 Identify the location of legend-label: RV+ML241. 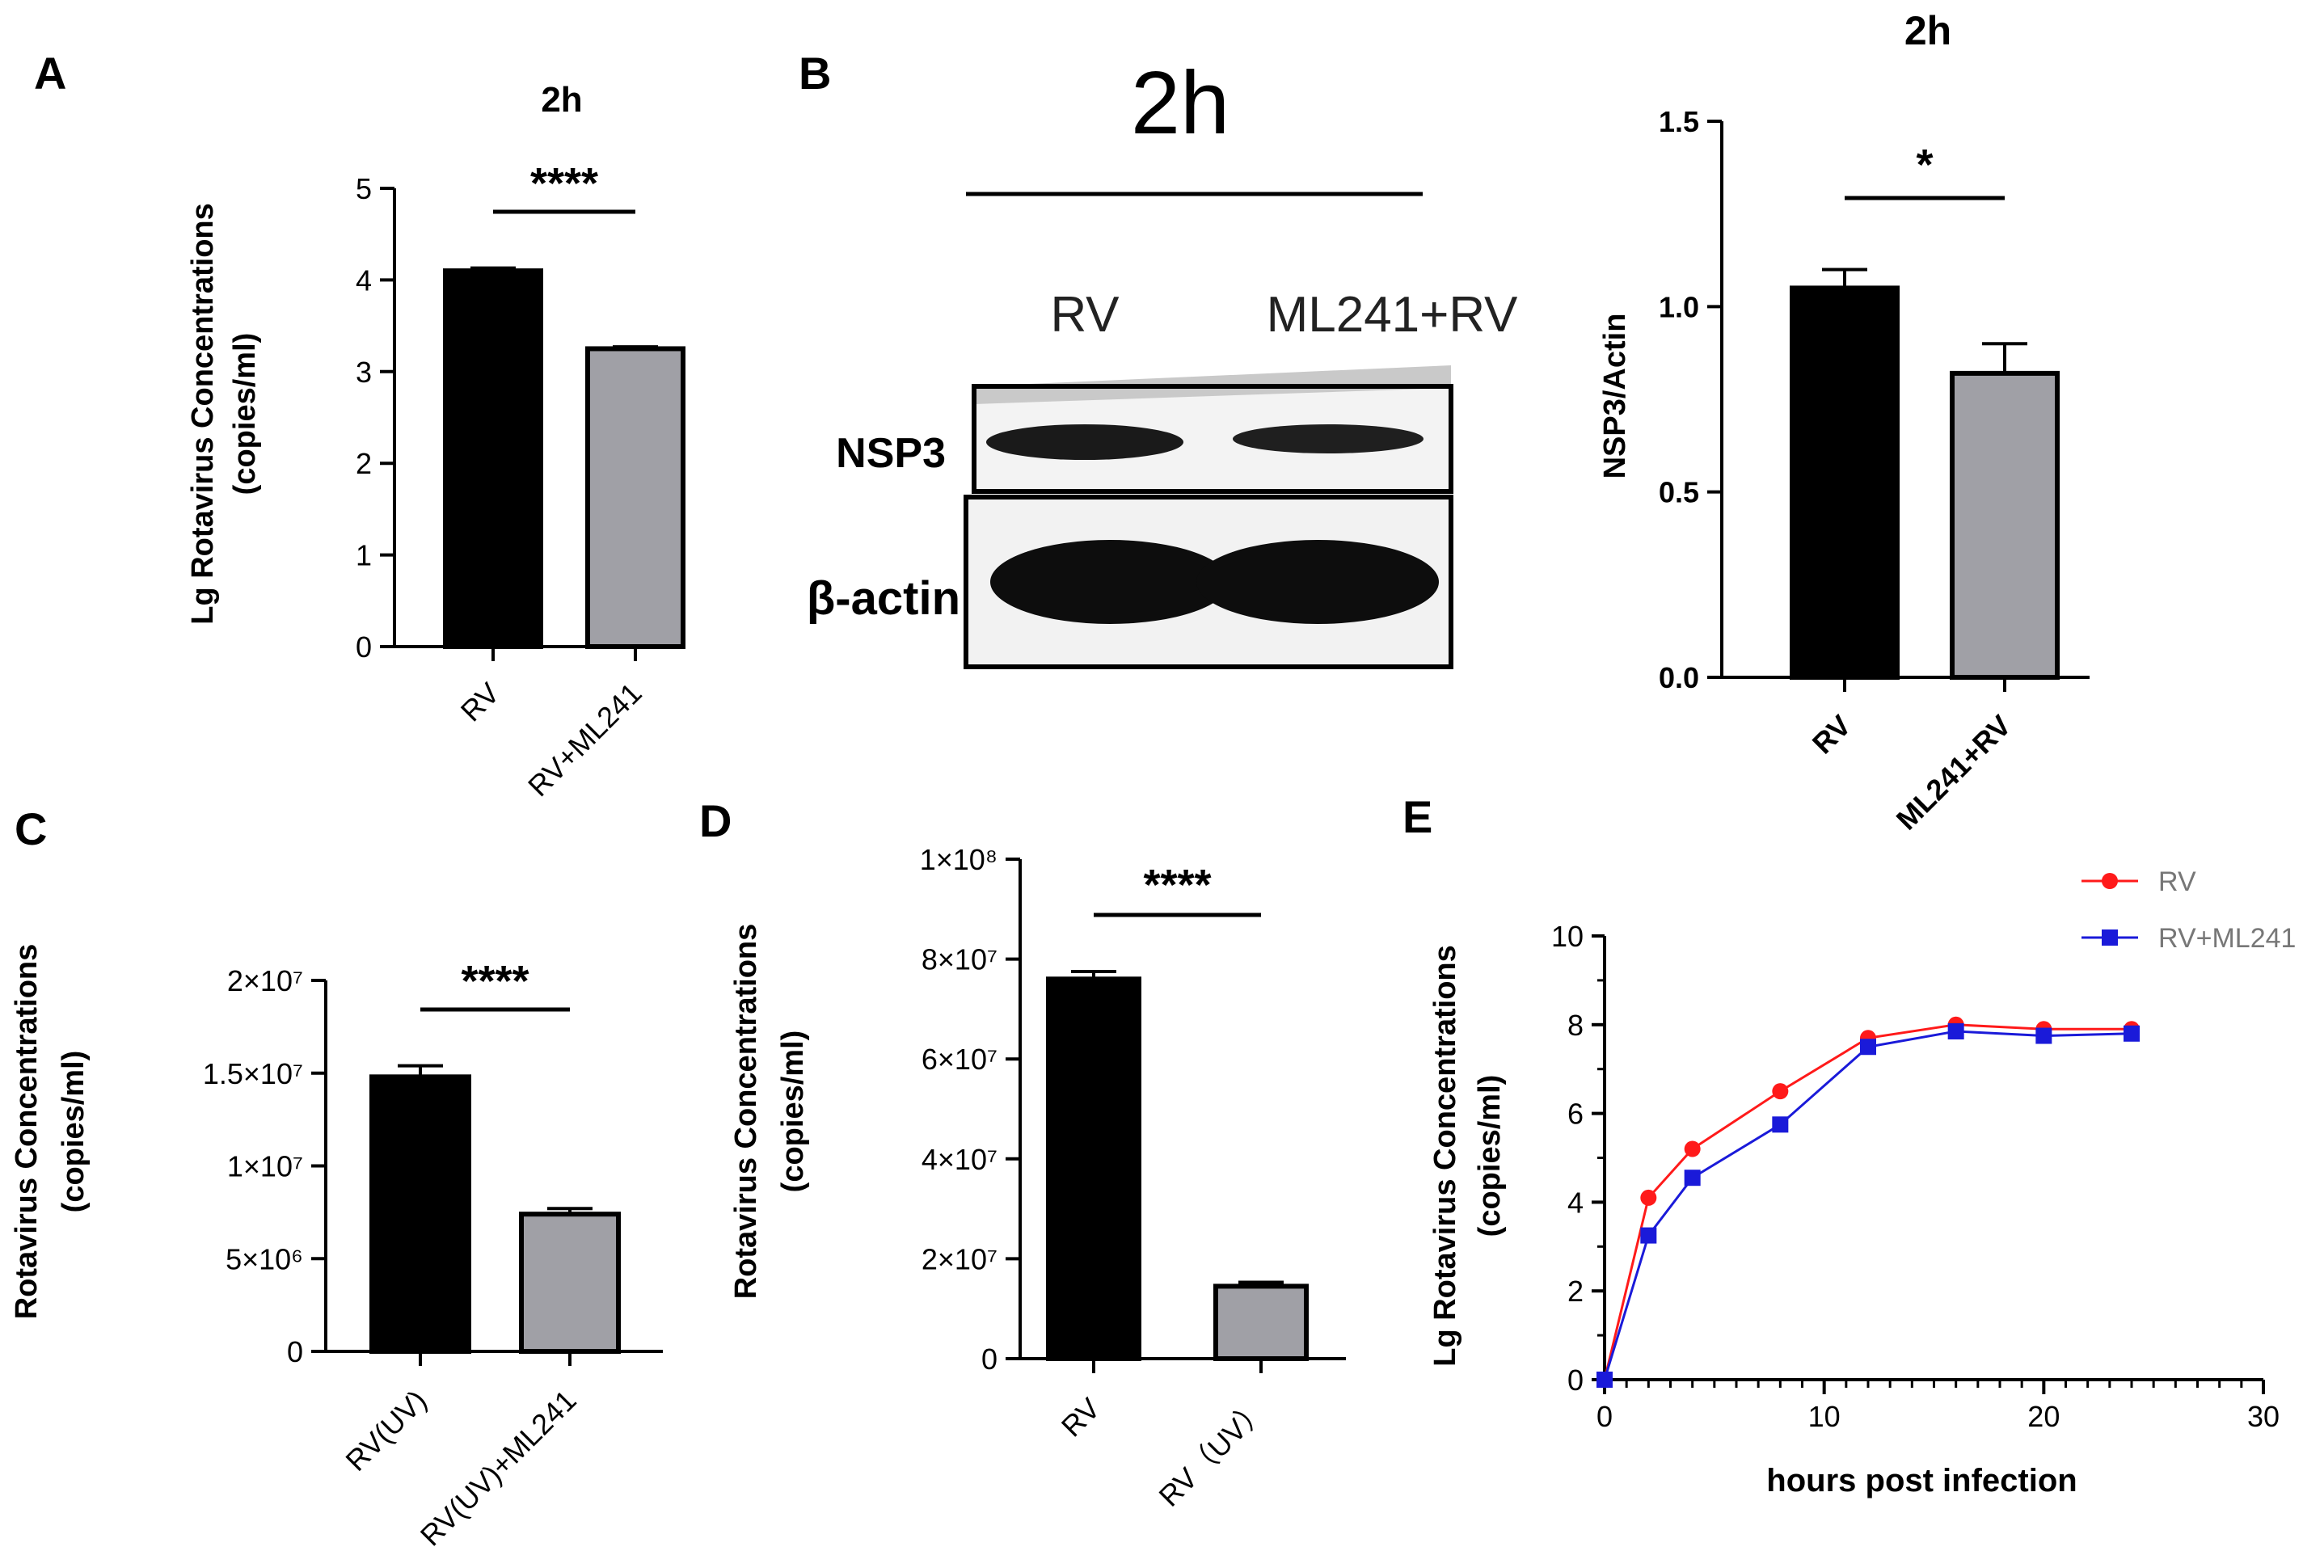
(2227, 939).